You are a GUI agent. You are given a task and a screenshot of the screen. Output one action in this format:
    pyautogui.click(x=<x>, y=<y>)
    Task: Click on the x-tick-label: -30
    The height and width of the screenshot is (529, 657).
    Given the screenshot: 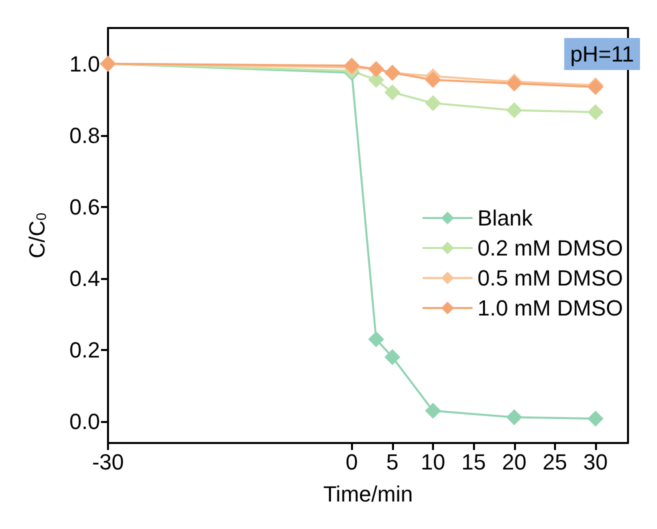 What is the action you would take?
    pyautogui.click(x=108, y=462)
    